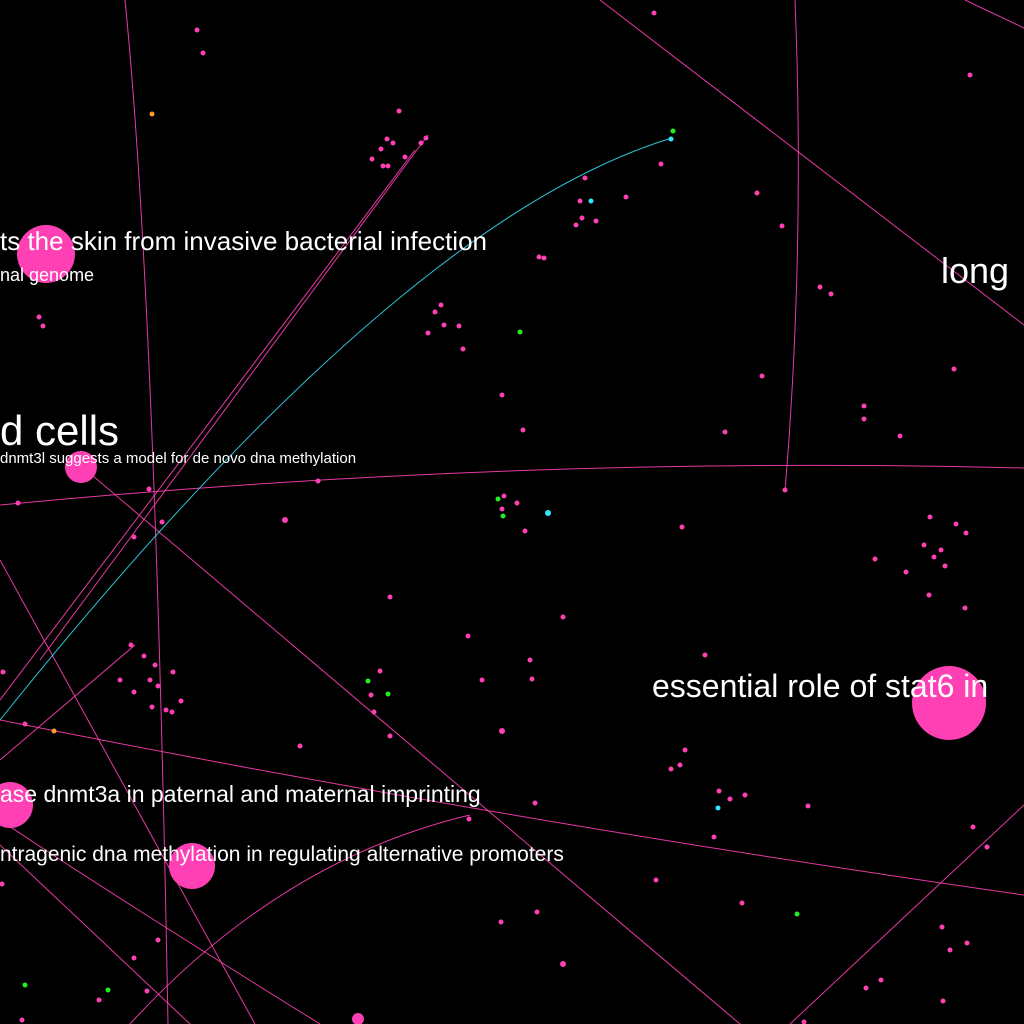  I want to click on node-label-stat6: essential role of stat6 in, so click(820, 686).